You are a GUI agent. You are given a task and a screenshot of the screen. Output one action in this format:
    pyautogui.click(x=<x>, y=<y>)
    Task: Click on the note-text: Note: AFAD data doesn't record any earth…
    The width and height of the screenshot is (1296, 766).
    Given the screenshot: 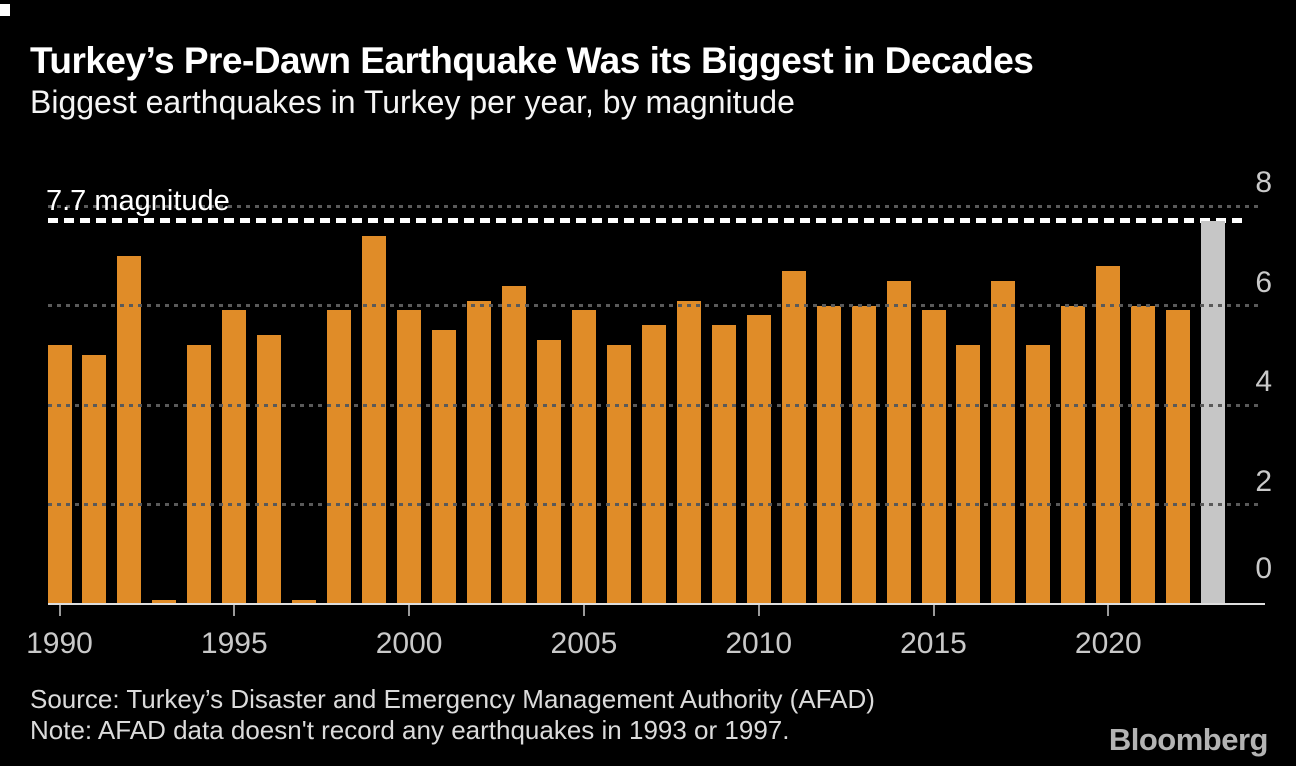 What is the action you would take?
    pyautogui.click(x=410, y=730)
    